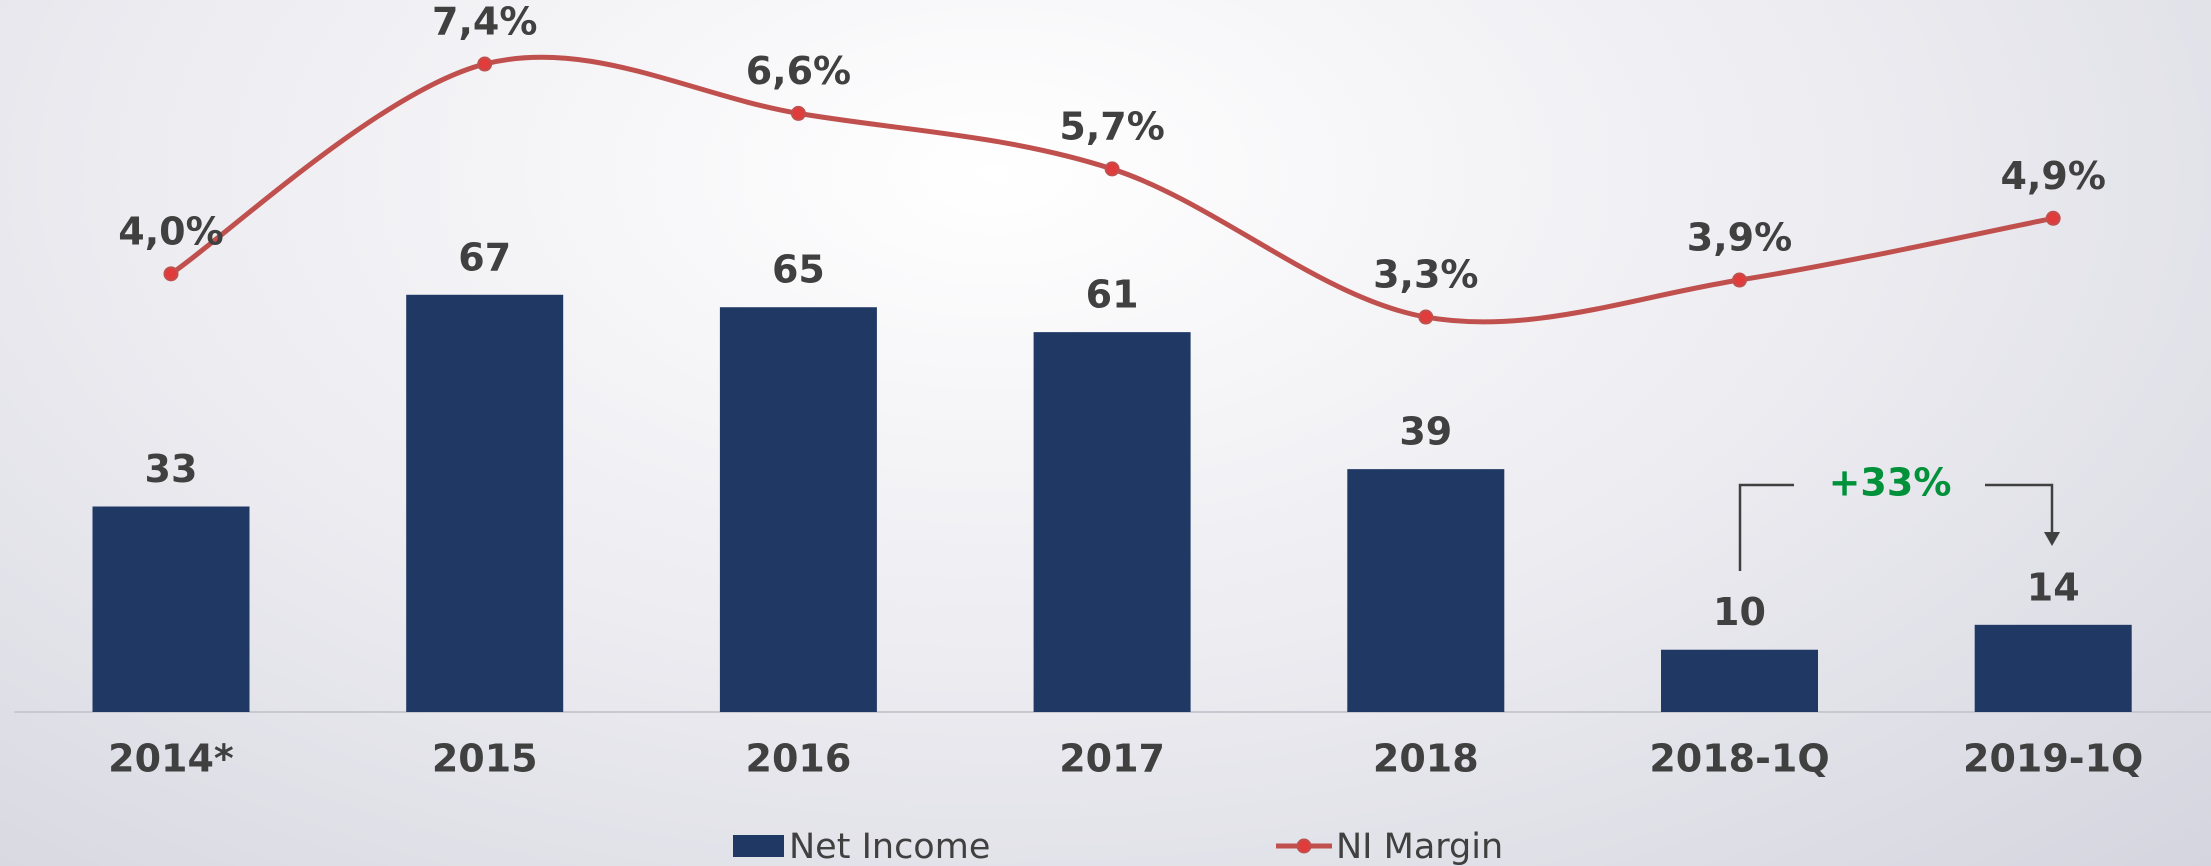  I want to click on data-label: 4,9%, so click(2053, 176).